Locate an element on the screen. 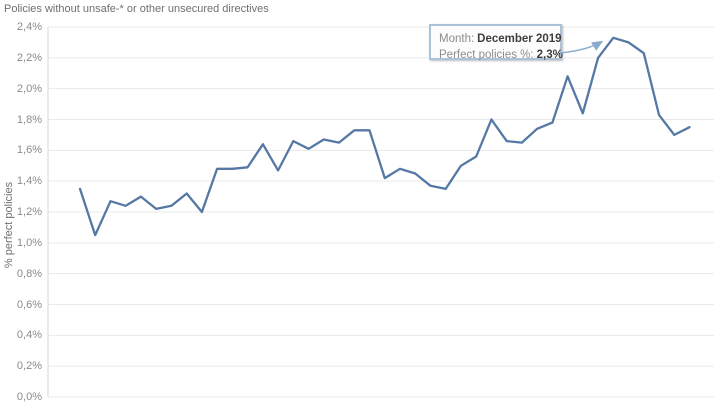 This screenshot has width=720, height=405. y-axis-tick-label: 0,2% is located at coordinates (29, 366).